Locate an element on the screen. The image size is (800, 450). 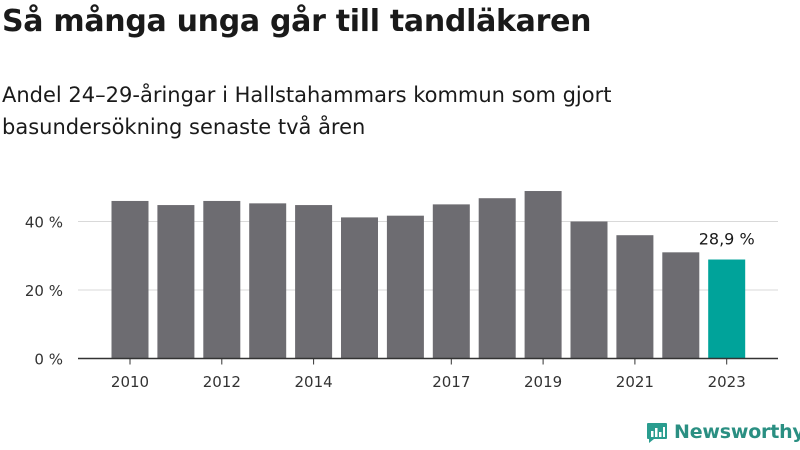
x-tick-label: 2010 is located at coordinates (130, 382).